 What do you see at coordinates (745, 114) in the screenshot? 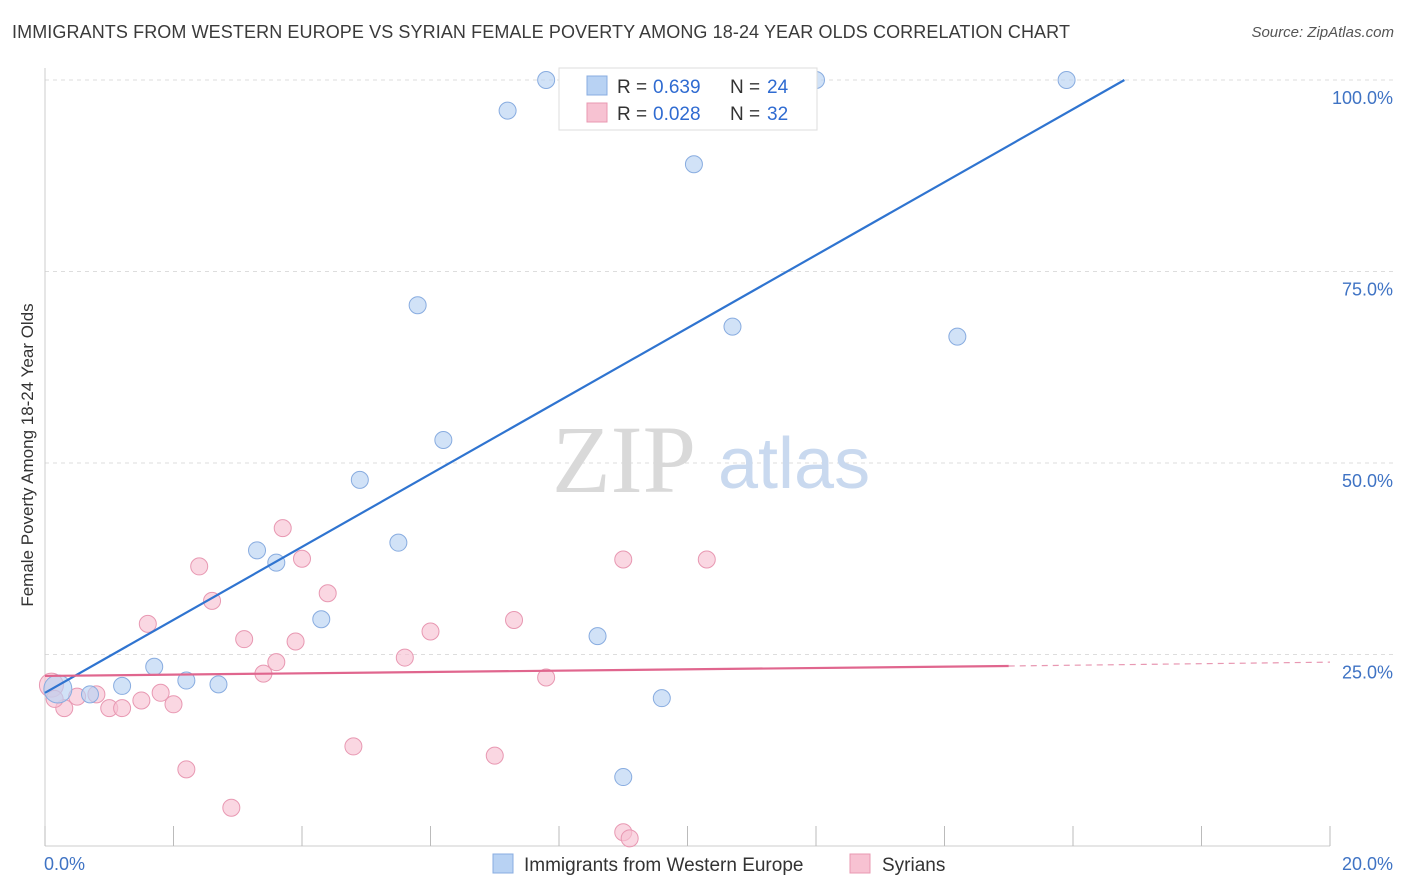
I see `stats-n-label-pink: N =` at bounding box center [745, 114].